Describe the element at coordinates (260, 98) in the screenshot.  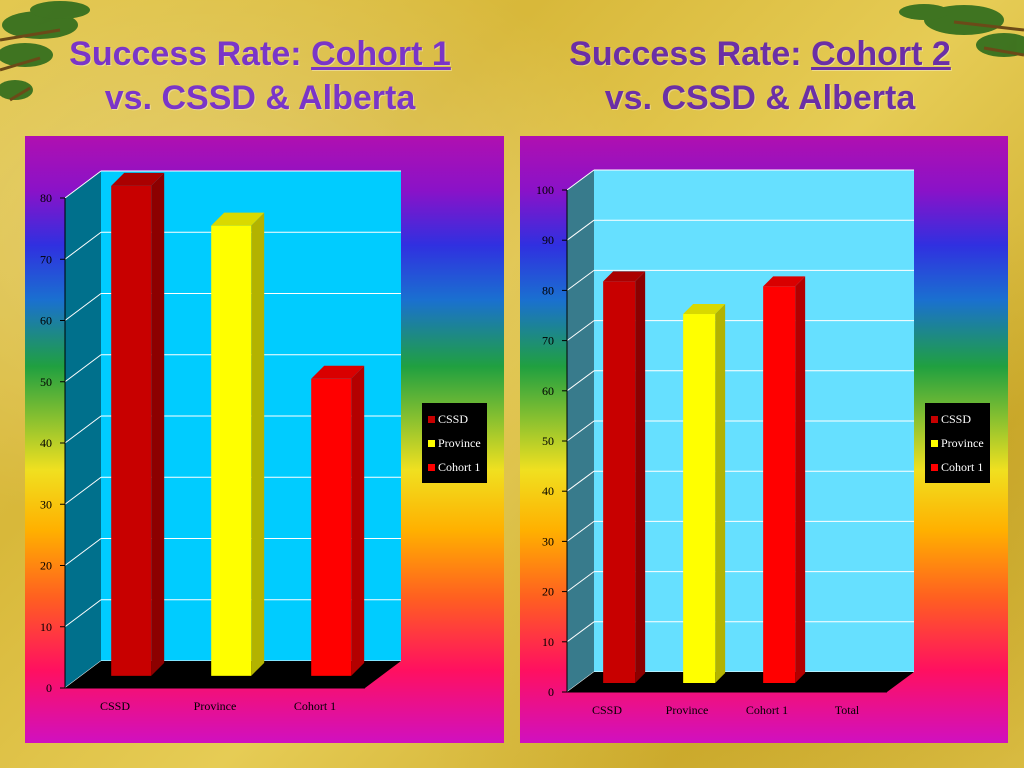
I see `left-title-line2: vs. CSSD & Alberta` at that location.